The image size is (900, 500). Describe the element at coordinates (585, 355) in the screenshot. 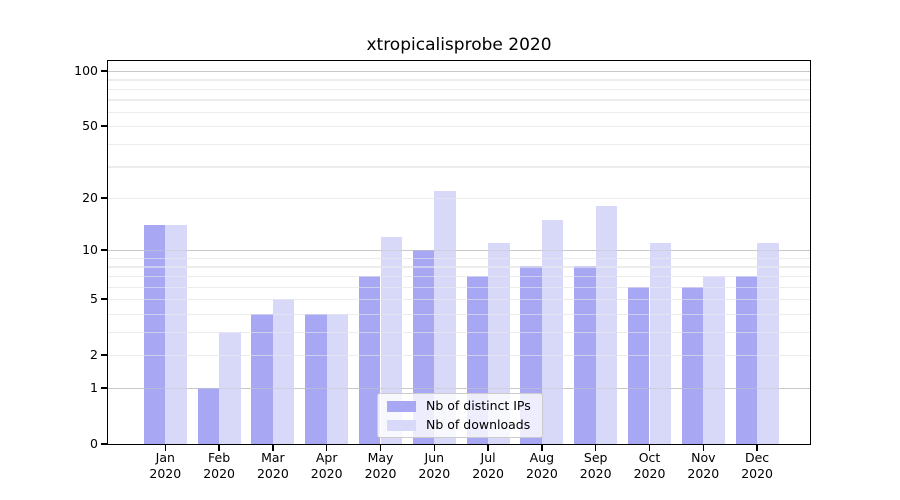

I see `bar-distinct-ips-sep` at that location.